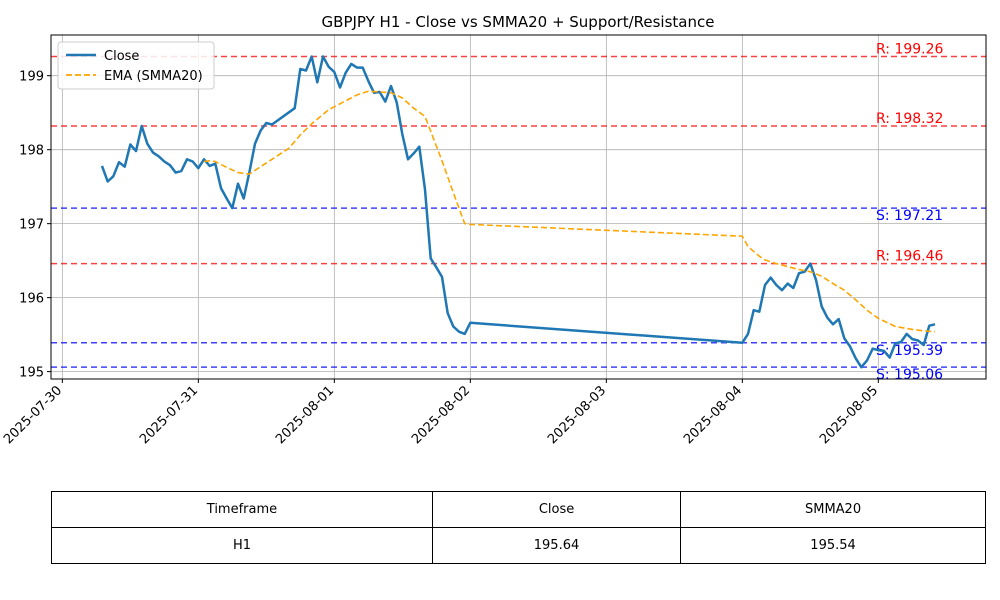 This screenshot has width=1000, height=600. What do you see at coordinates (153, 76) in the screenshot?
I see `legend-label-ema: EMA (SMMA20)` at bounding box center [153, 76].